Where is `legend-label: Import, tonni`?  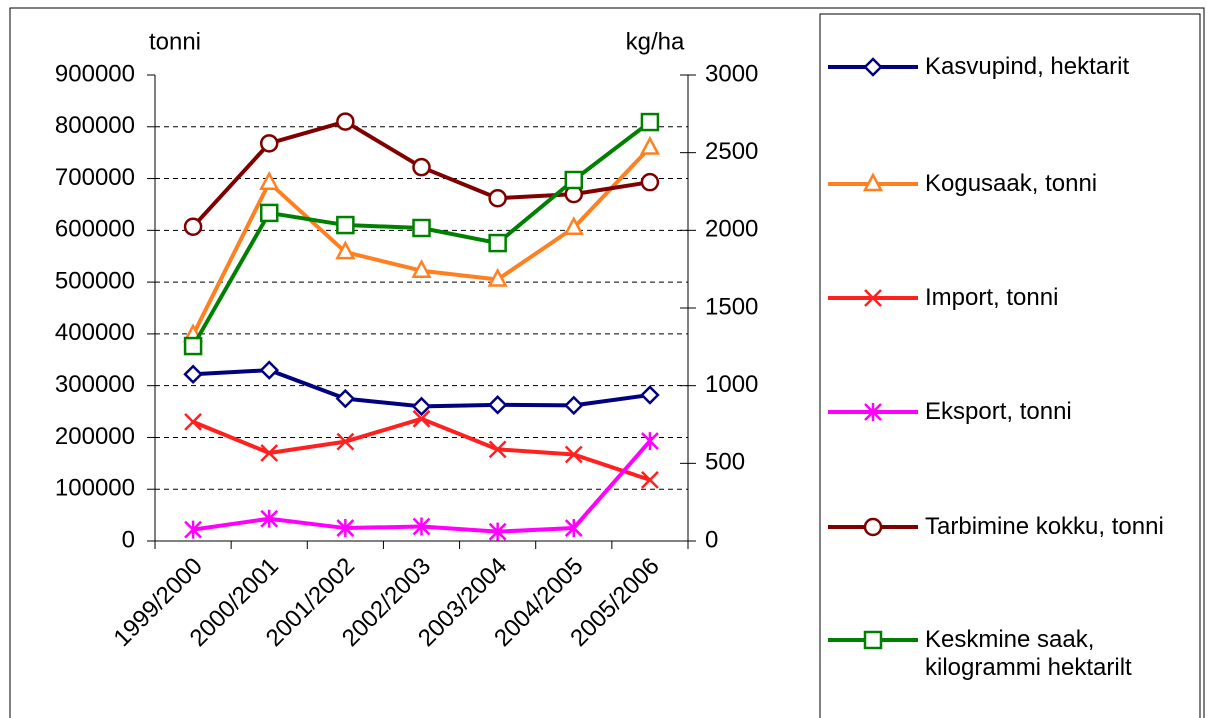
legend-label: Import, tonni is located at coordinates (992, 297).